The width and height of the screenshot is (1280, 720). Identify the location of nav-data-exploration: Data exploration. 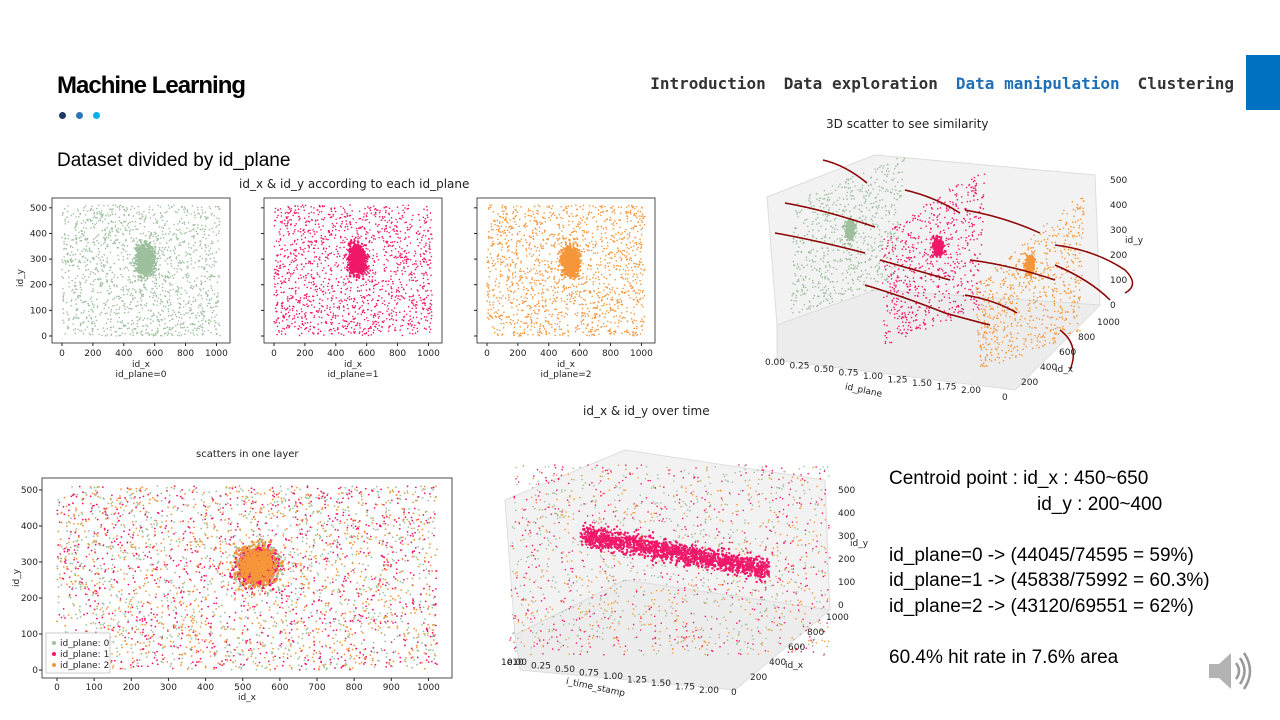
(860, 83).